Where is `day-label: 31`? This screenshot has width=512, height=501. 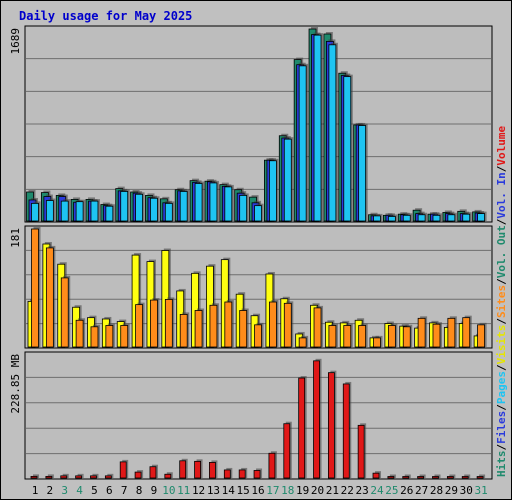
day-label: 31 is located at coordinates (480, 490).